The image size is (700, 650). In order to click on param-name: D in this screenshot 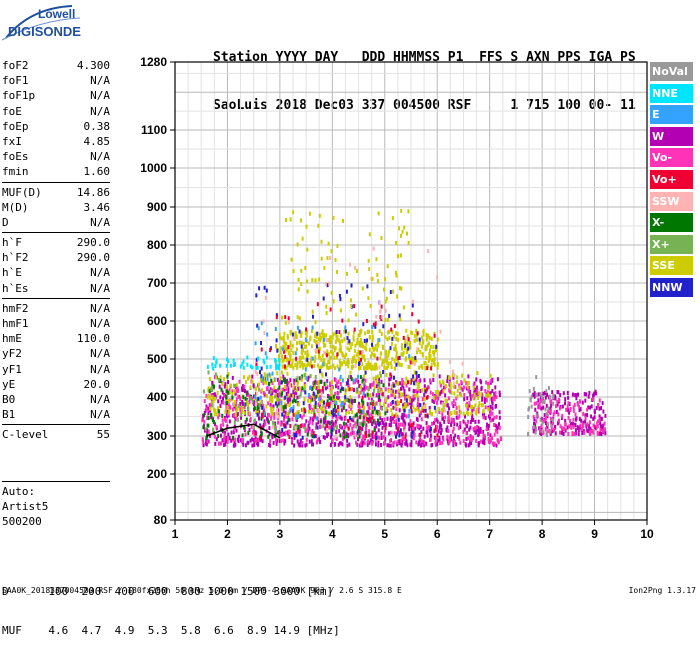, I will do `click(5, 222)`.